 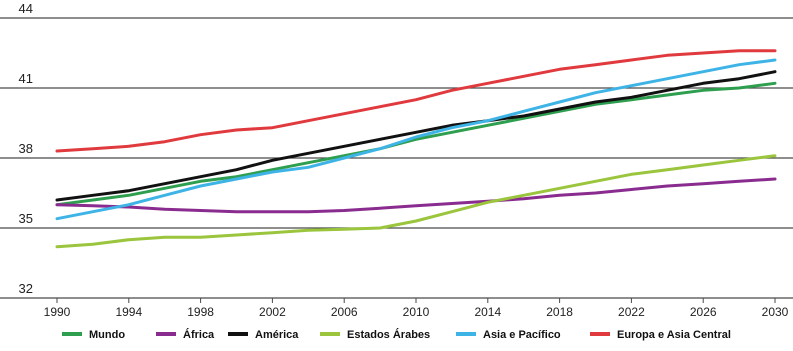 What do you see at coordinates (128, 312) in the screenshot?
I see `x-tick-label: 1994` at bounding box center [128, 312].